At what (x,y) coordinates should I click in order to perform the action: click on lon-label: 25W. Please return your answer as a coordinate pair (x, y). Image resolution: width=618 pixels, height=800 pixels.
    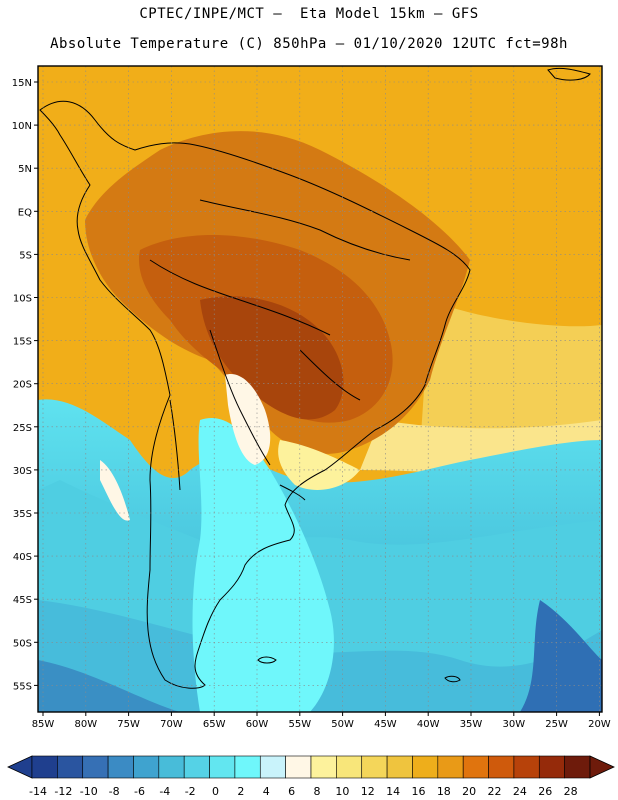
    Looking at the image, I should click on (556, 724).